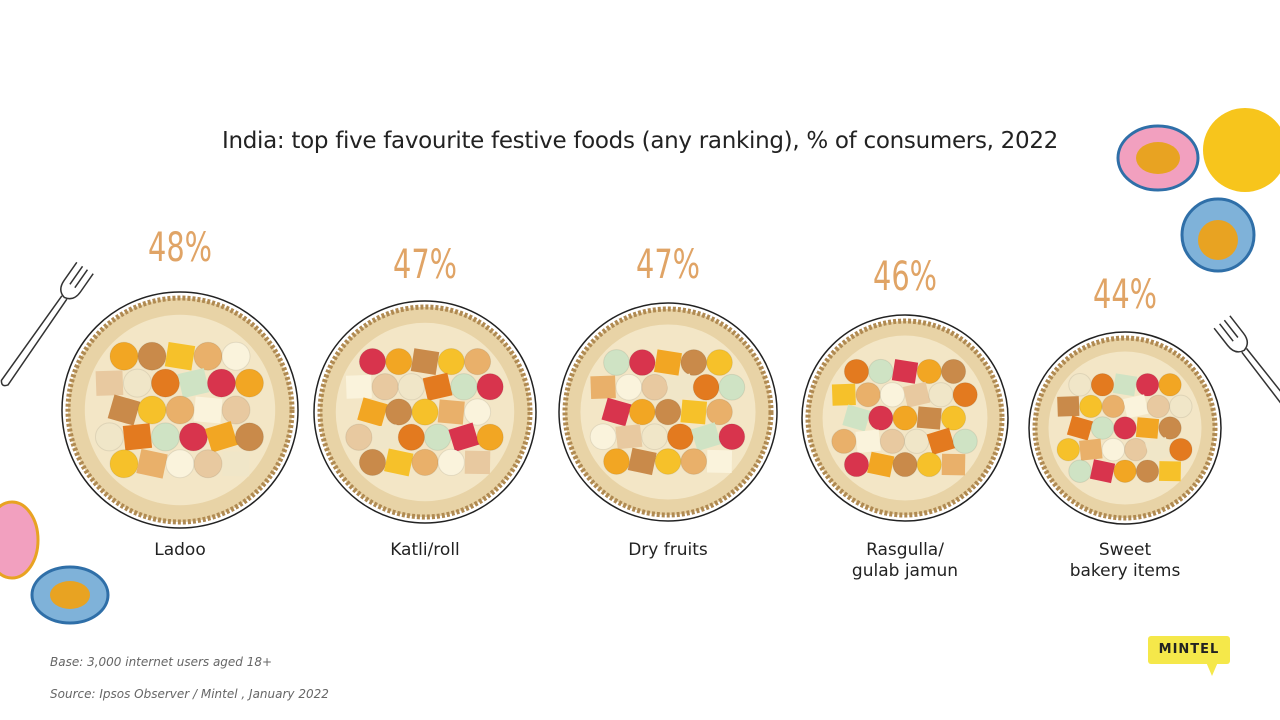 The height and width of the screenshot is (720, 1280). Describe the element at coordinates (180, 550) in the screenshot. I see `category-label: Ladoo` at that location.